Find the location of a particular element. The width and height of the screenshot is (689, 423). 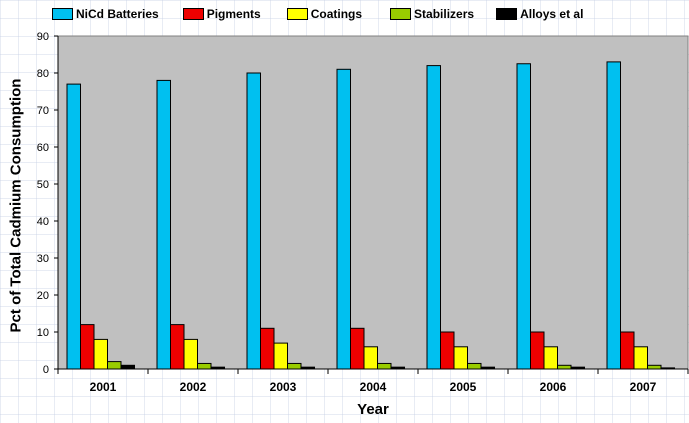

y-tick-label: 80 is located at coordinates (43, 74).